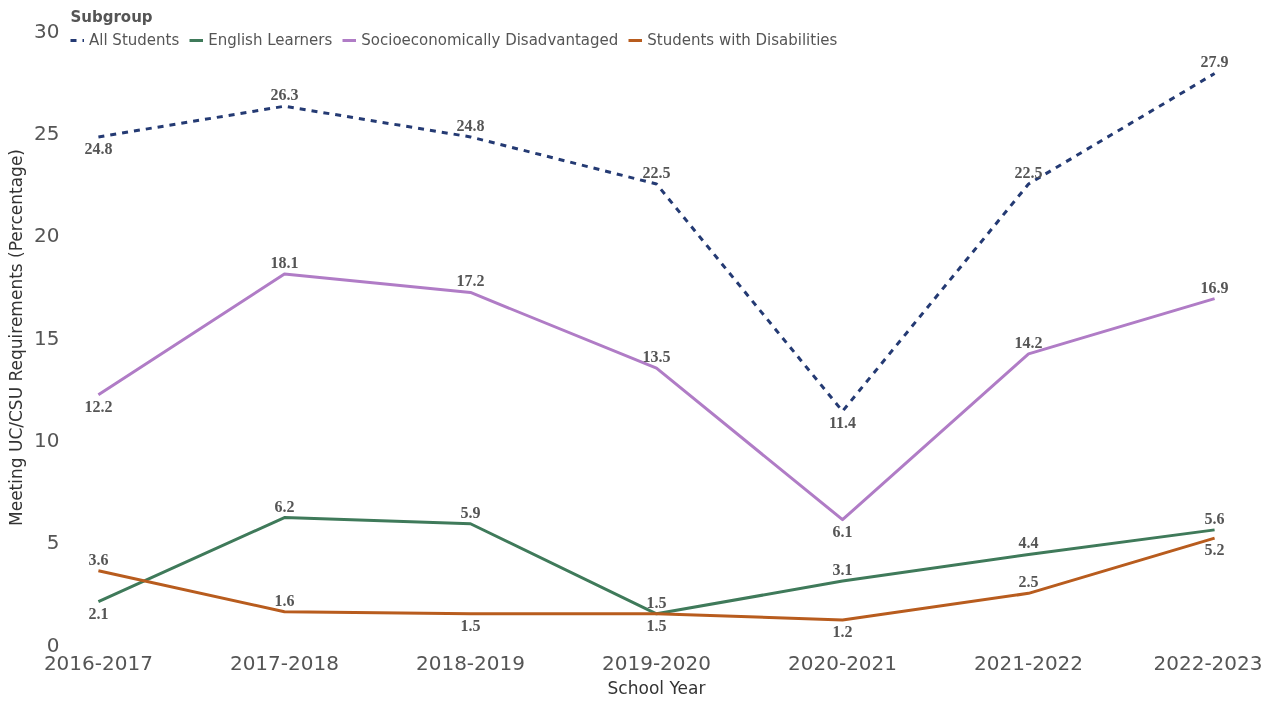 The height and width of the screenshot is (710, 1272). What do you see at coordinates (1029, 662) in the screenshot?
I see `x-tick-label: 2021-2022` at bounding box center [1029, 662].